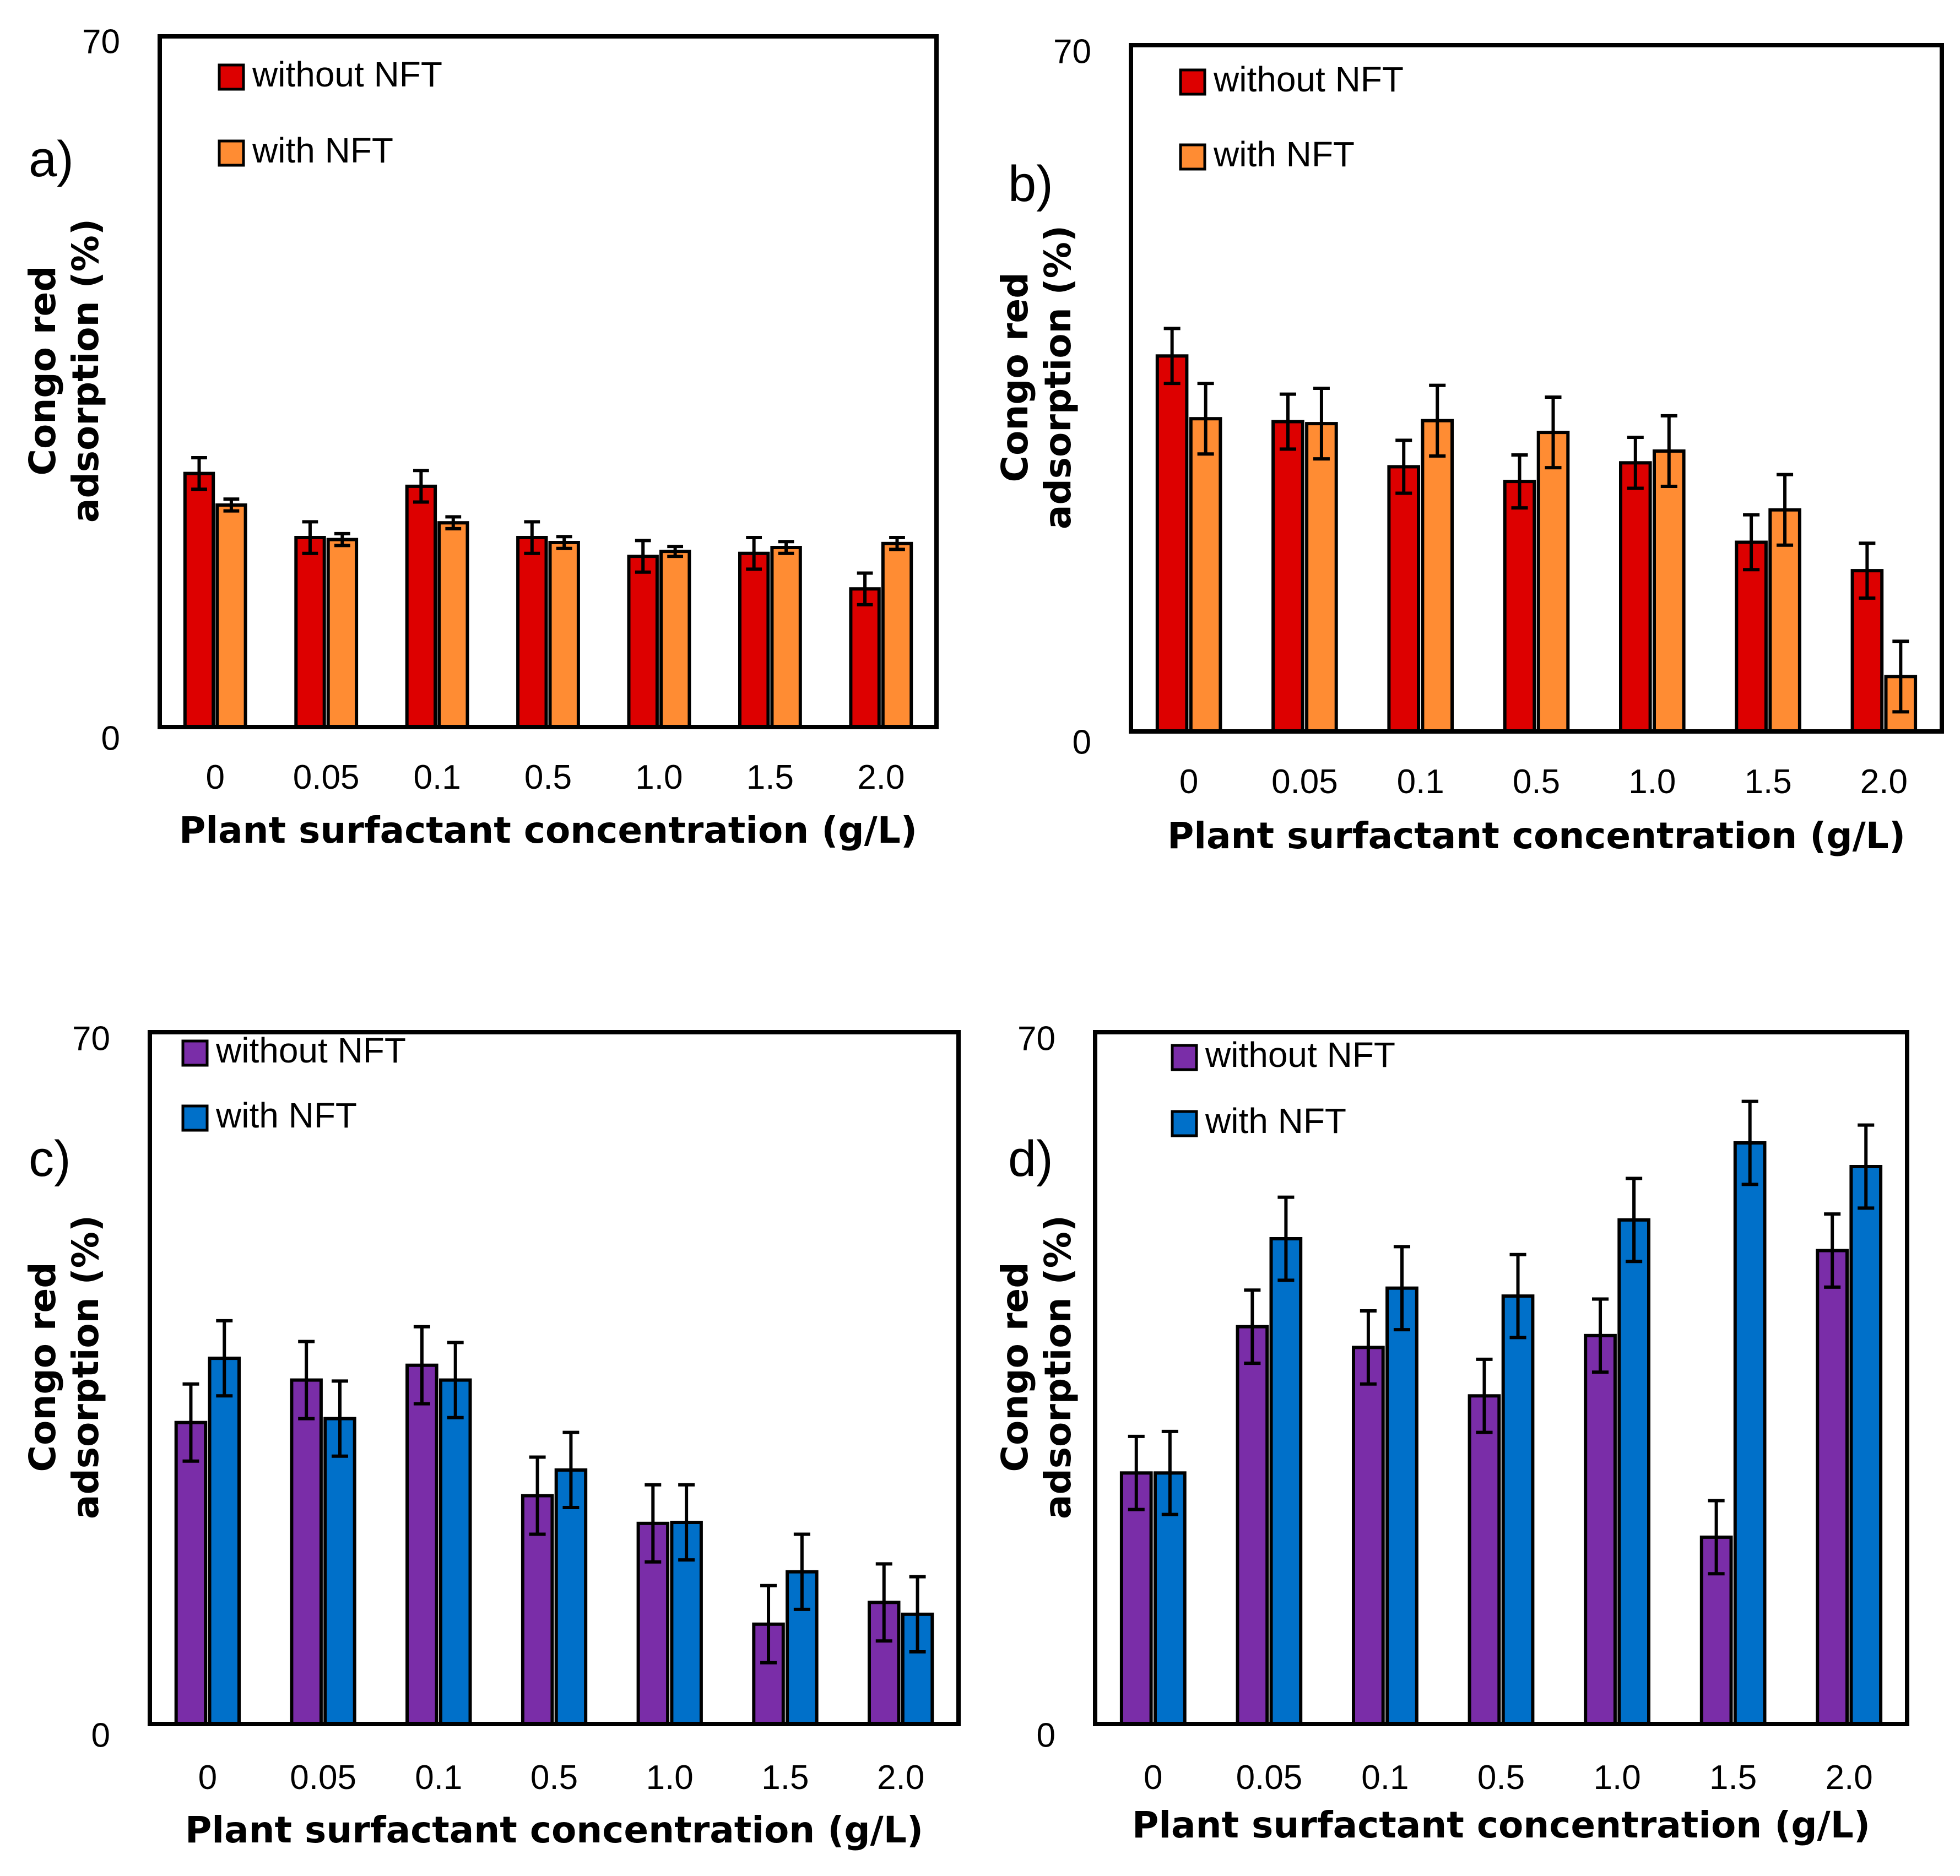  I want to click on panel-label: c), so click(50, 1159).